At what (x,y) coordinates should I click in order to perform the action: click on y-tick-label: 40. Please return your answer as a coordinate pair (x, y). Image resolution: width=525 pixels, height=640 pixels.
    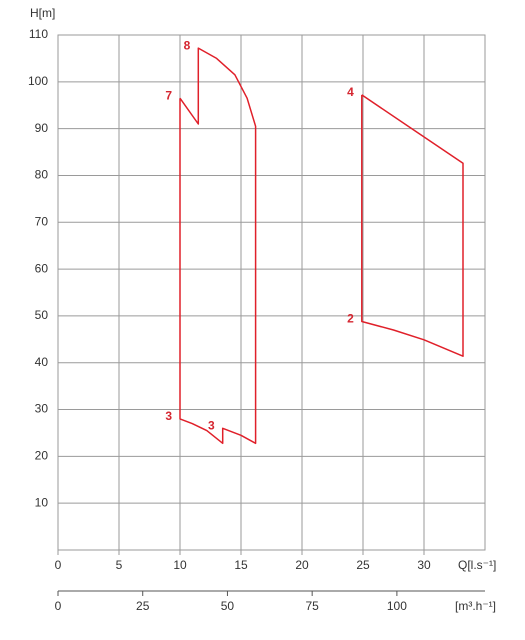
    Looking at the image, I should click on (42, 362).